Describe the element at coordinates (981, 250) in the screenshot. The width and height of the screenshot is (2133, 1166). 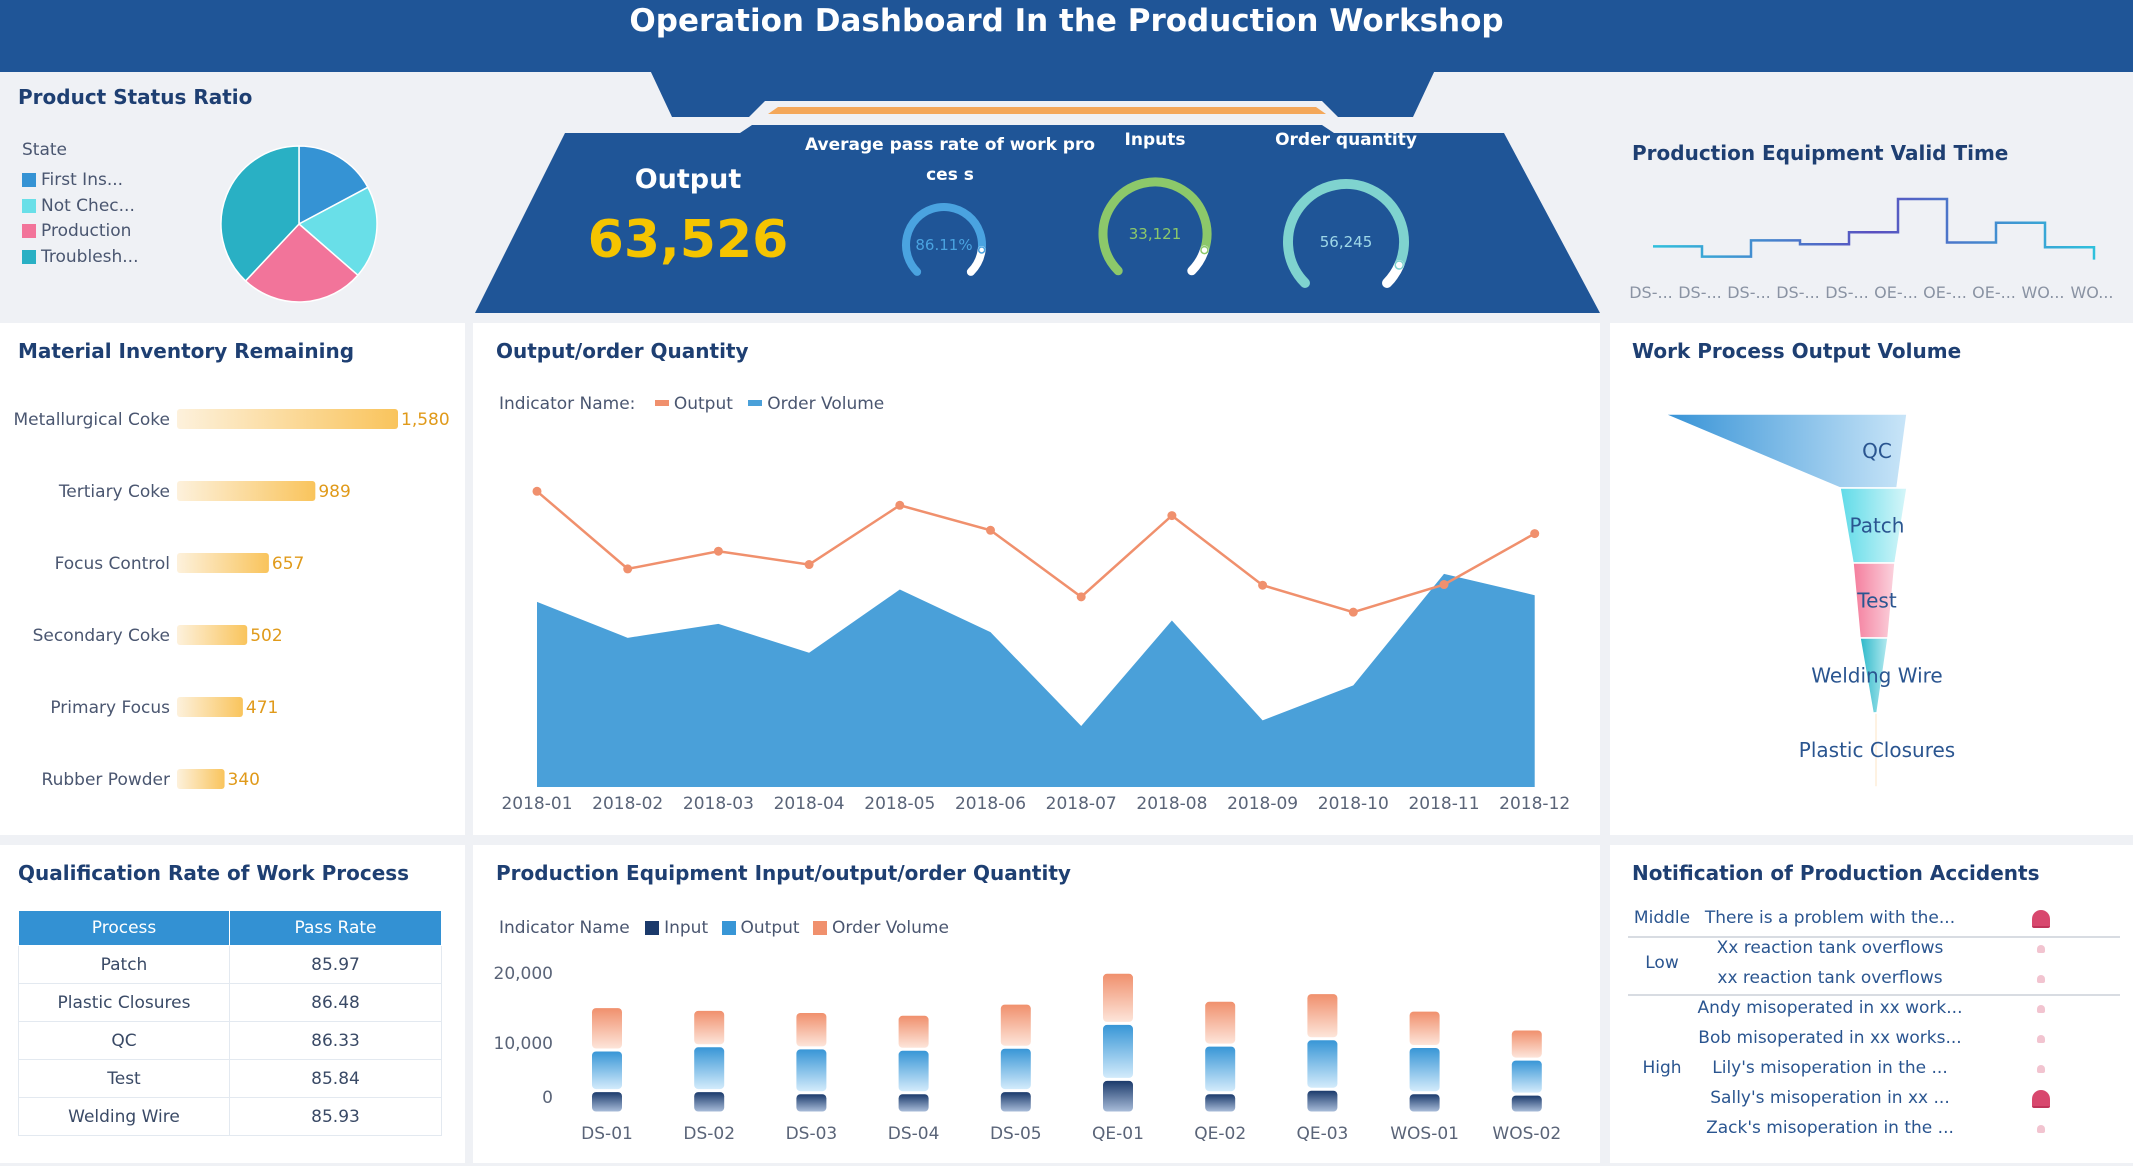
I see `gauge-pointer` at that location.